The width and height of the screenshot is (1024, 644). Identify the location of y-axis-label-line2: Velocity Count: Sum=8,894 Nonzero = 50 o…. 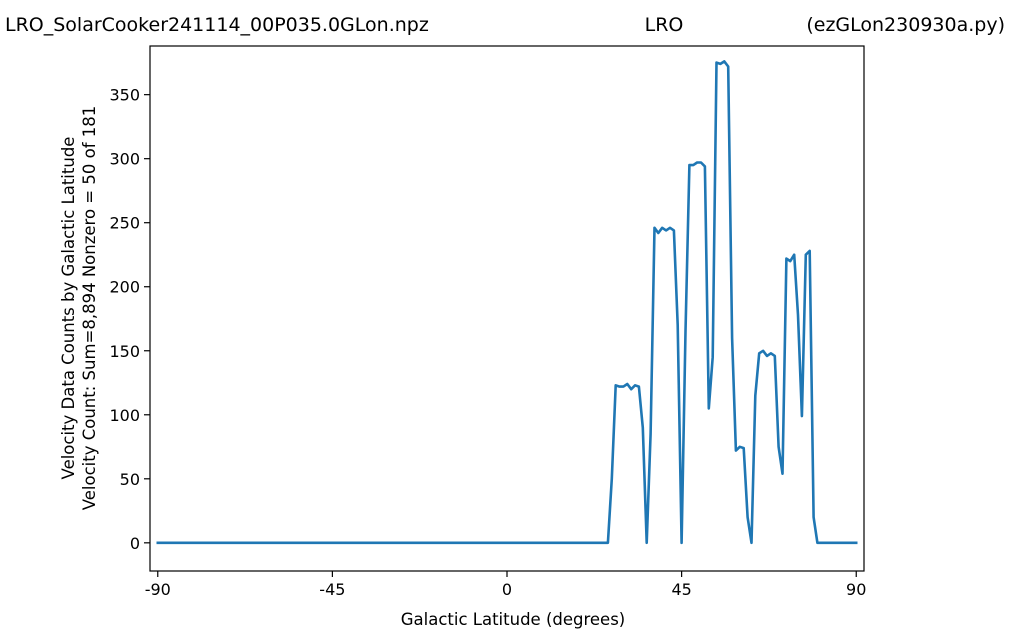
(89, 308).